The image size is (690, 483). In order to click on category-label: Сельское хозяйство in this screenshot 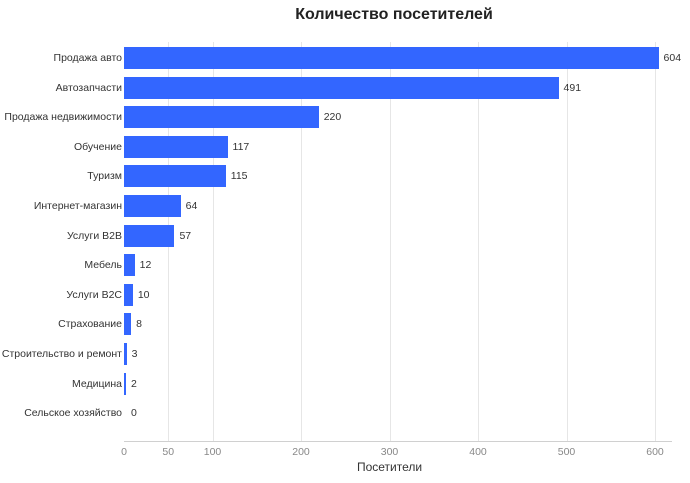, I will do `click(73, 413)`.